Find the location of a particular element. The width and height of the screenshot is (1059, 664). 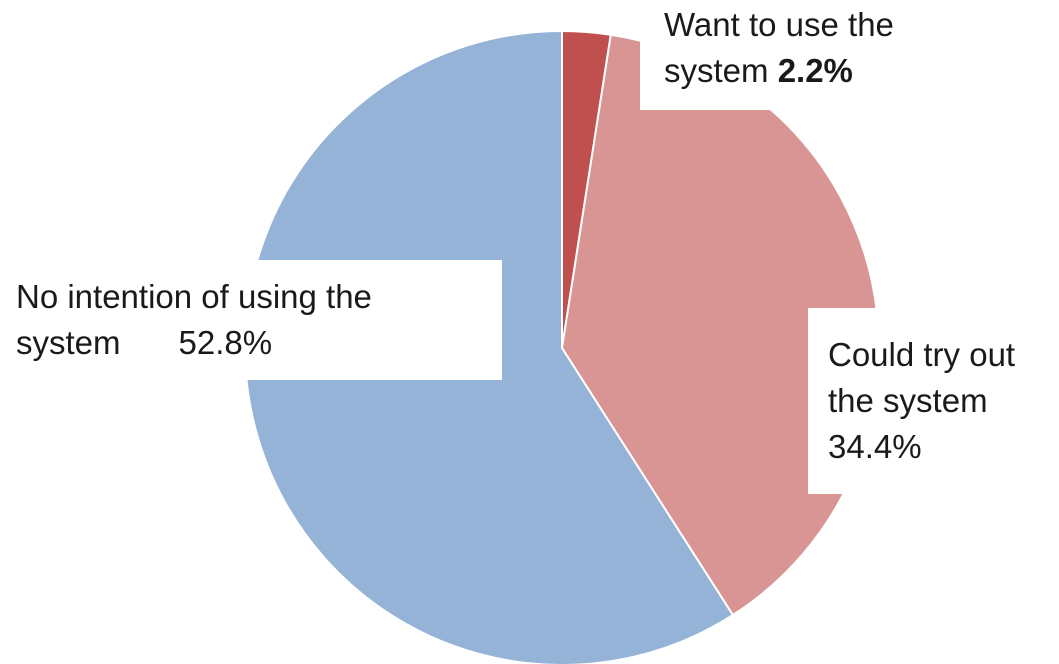

label-none-line-2: system is located at coordinates (68, 342).